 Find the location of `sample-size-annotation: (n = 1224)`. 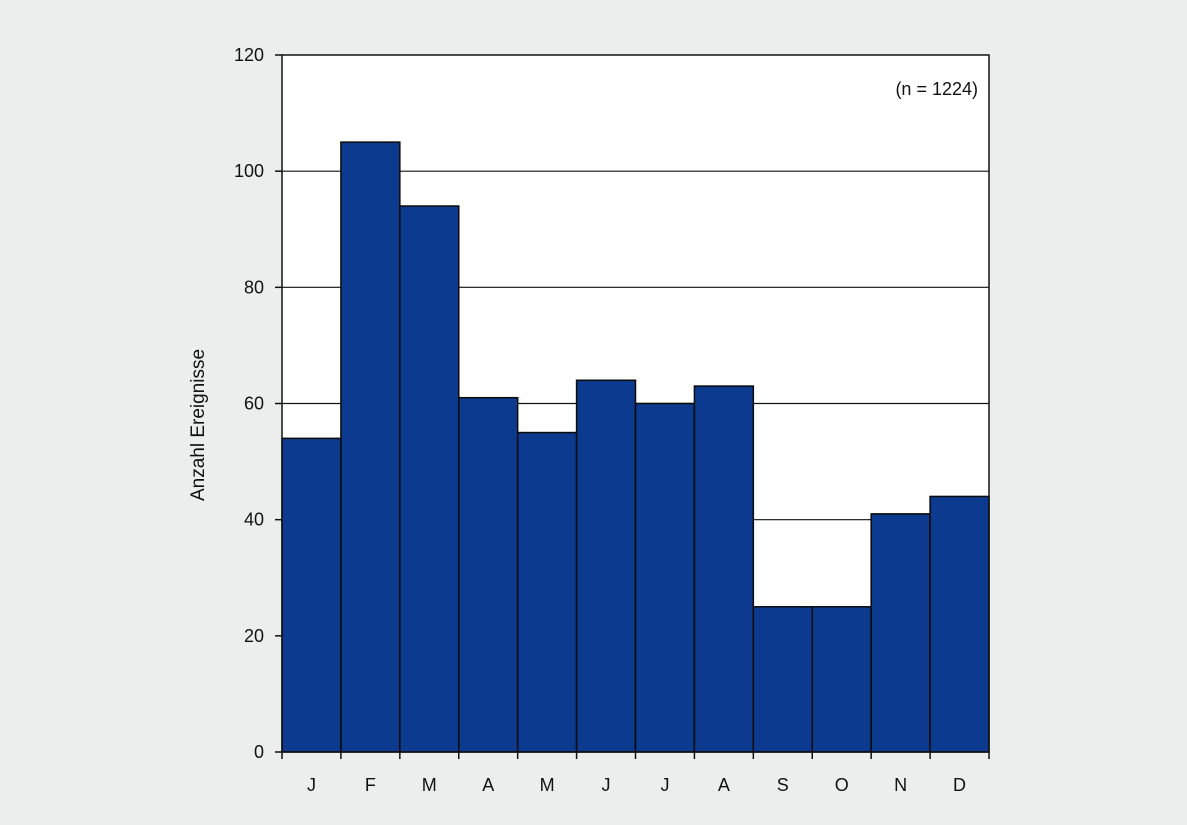

sample-size-annotation: (n = 1224) is located at coordinates (936, 89).